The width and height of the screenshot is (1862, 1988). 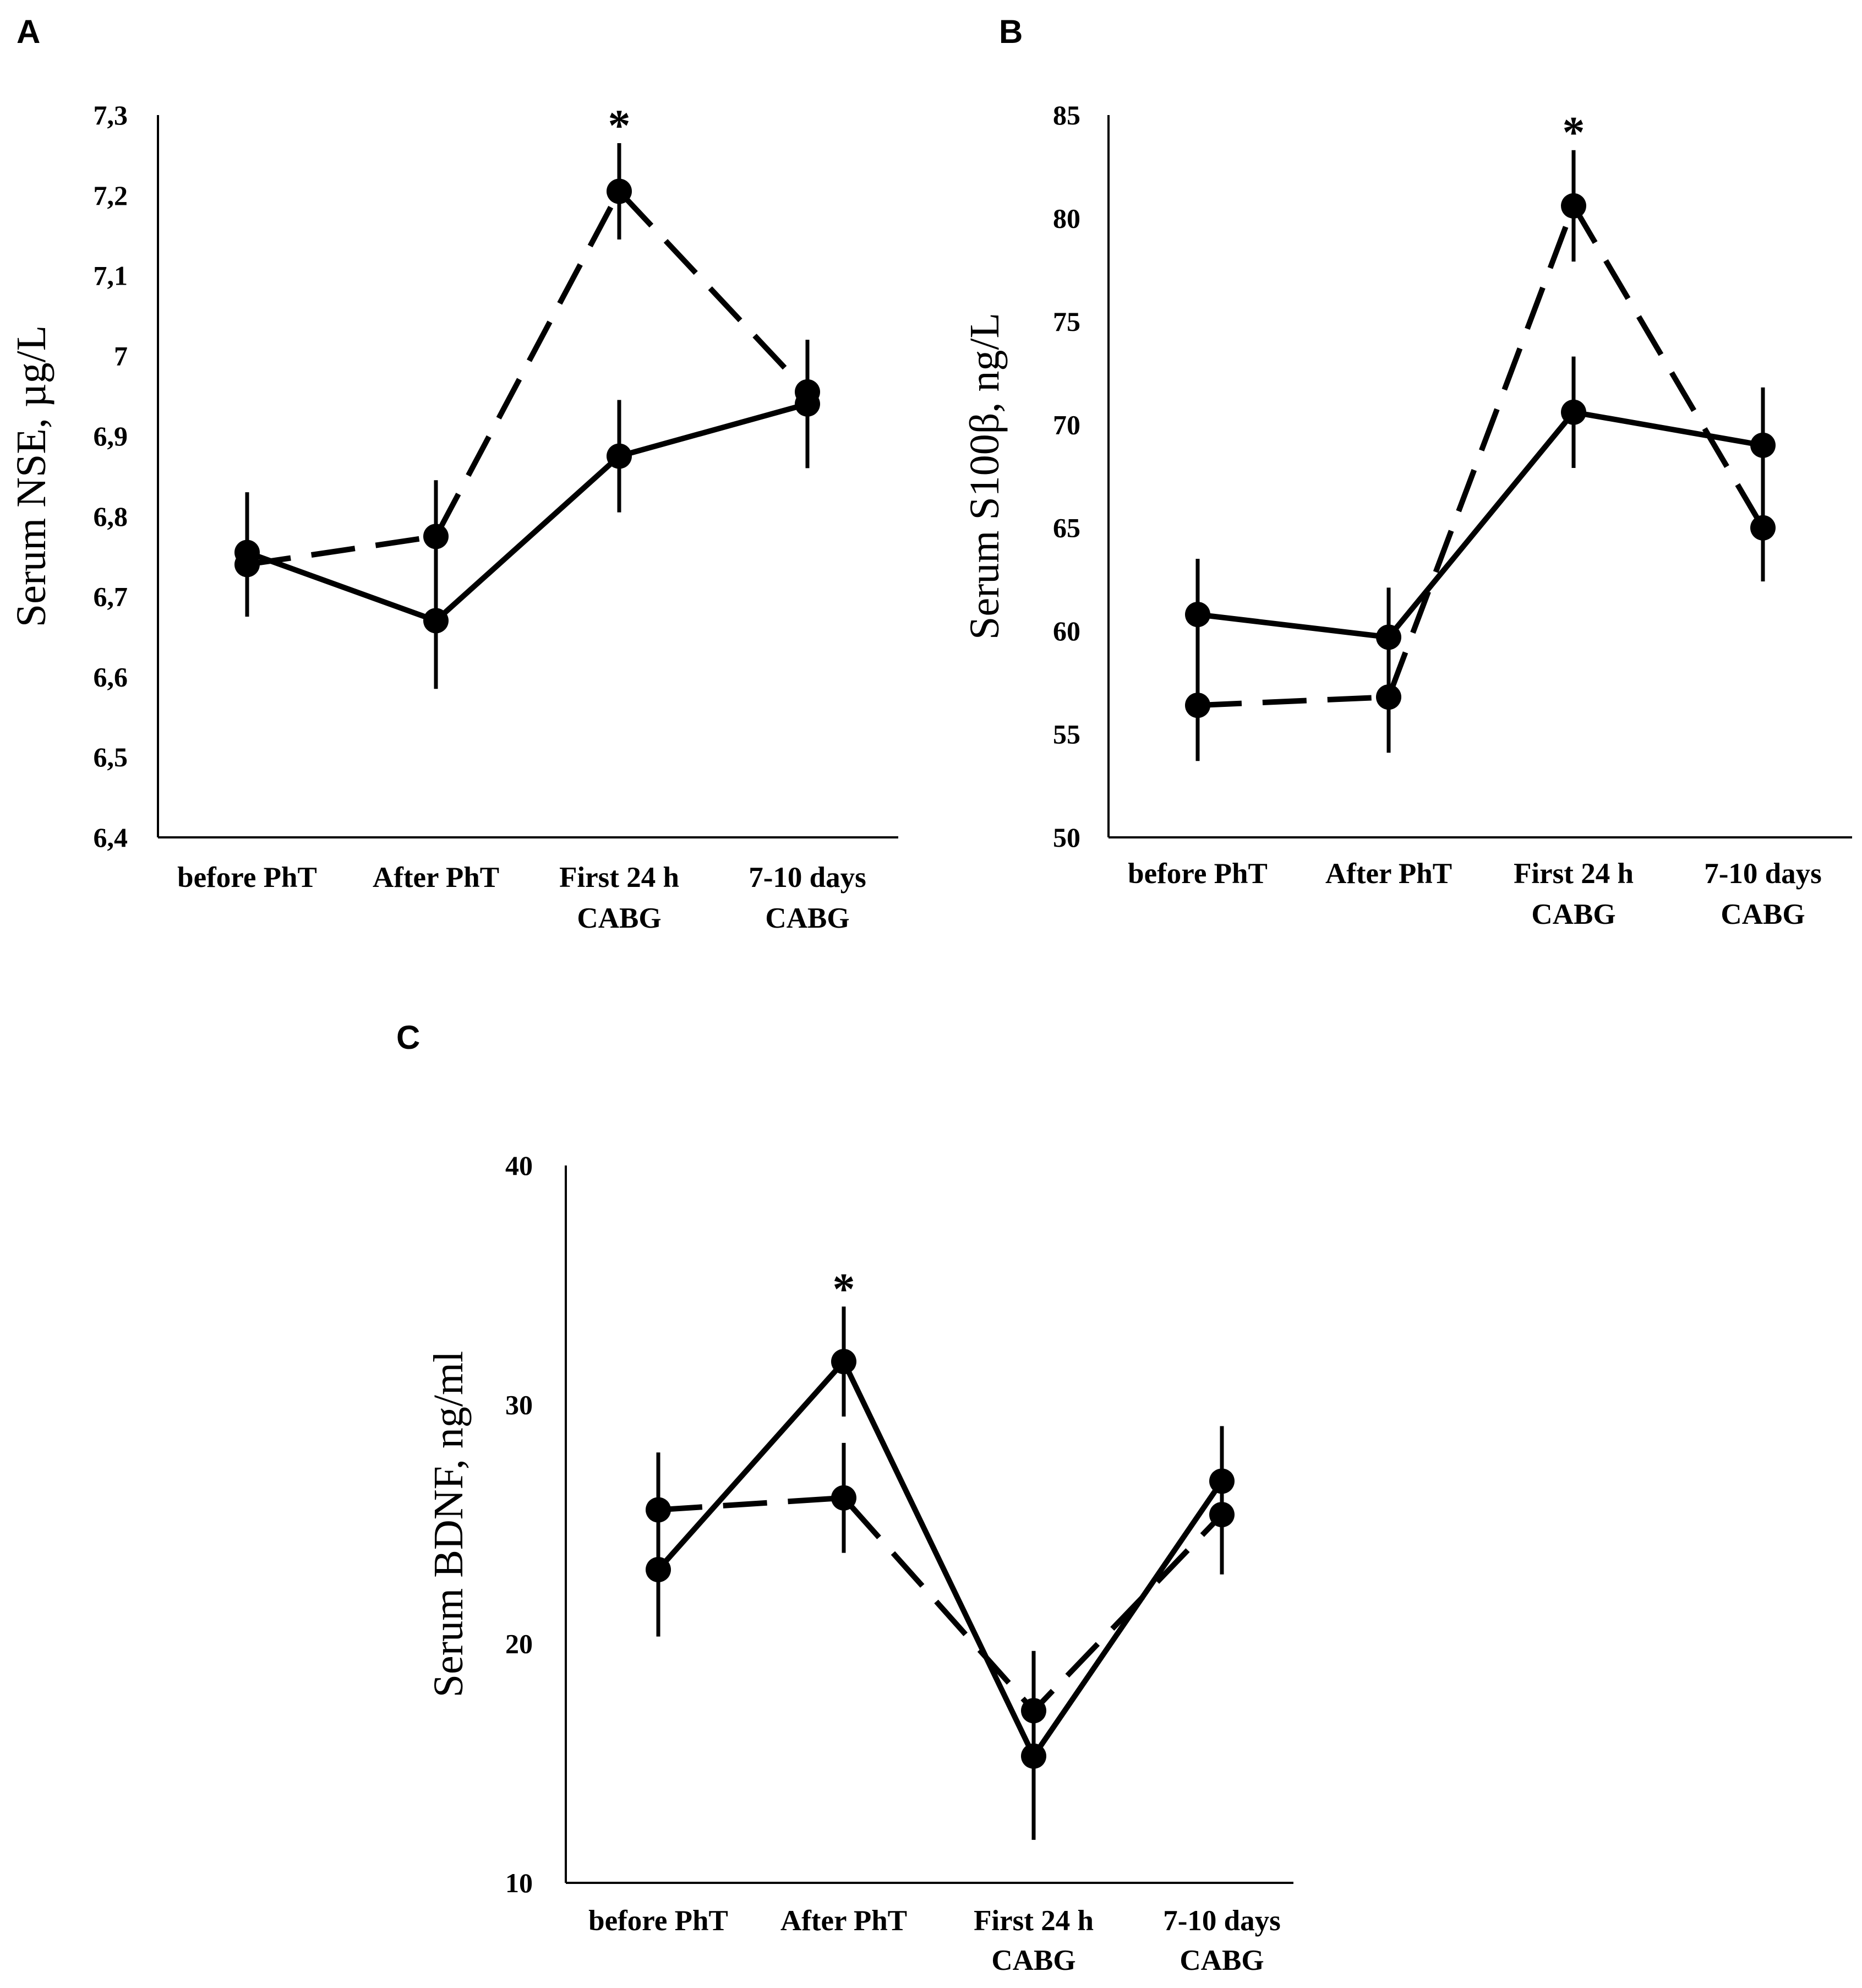 What do you see at coordinates (985, 477) in the screenshot?
I see `y-axis-label: Serum S100β, ng/L` at bounding box center [985, 477].